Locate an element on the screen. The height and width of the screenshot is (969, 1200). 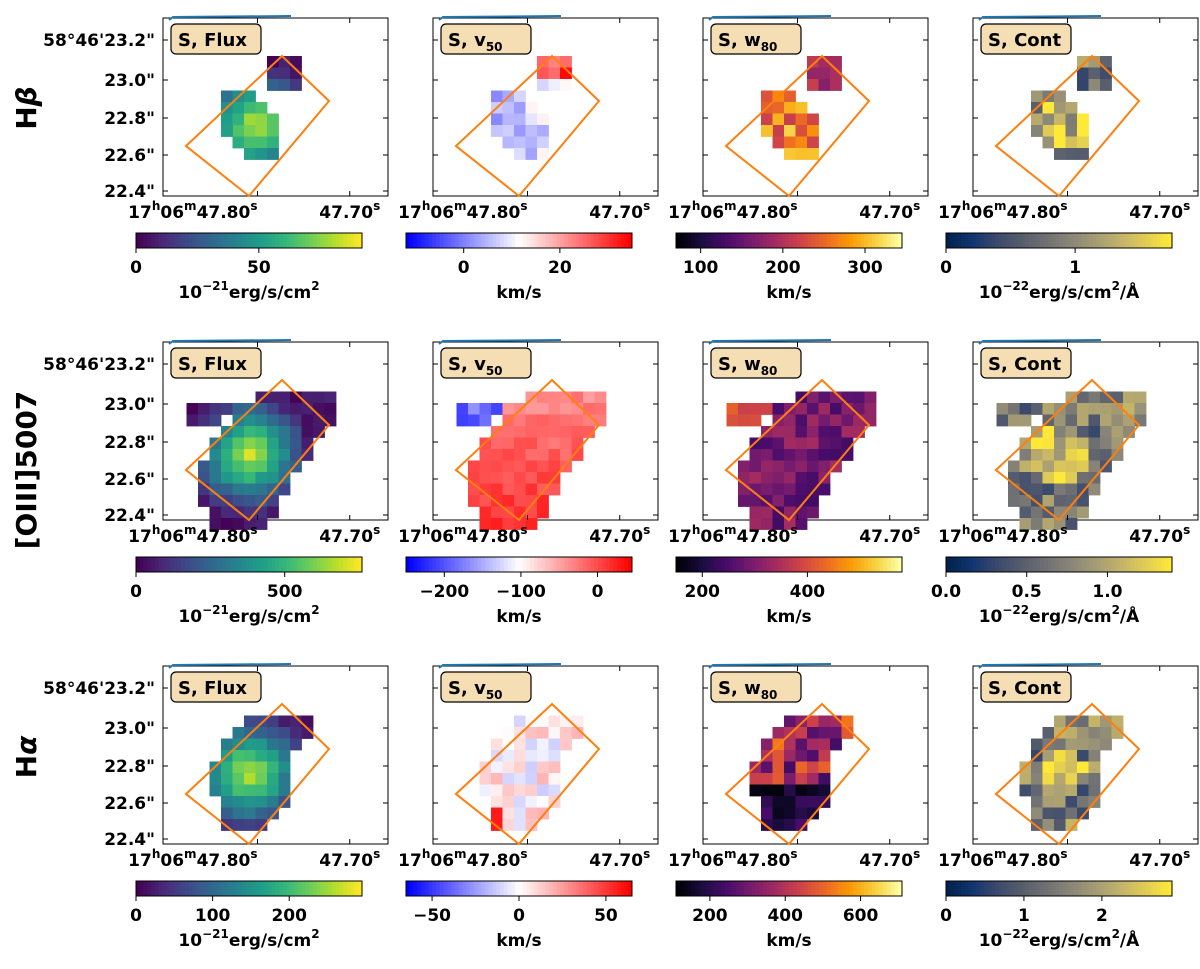
panel-label: S, v50 is located at coordinates (475, 690).